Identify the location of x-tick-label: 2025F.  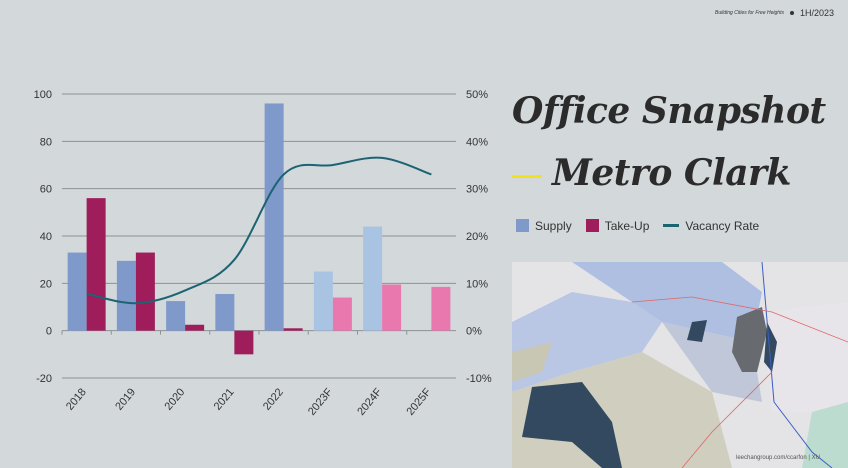
(418, 402).